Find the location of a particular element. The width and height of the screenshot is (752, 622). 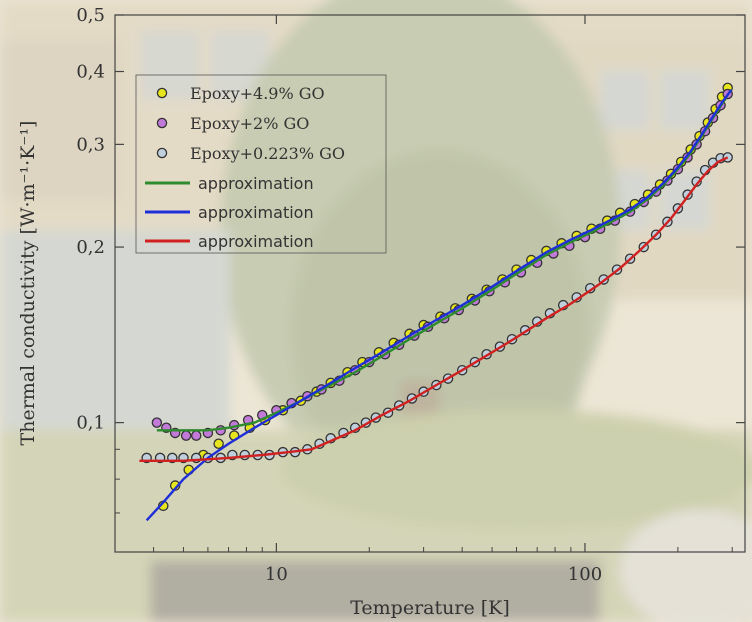

x-tick-label: 10 is located at coordinates (276, 574).